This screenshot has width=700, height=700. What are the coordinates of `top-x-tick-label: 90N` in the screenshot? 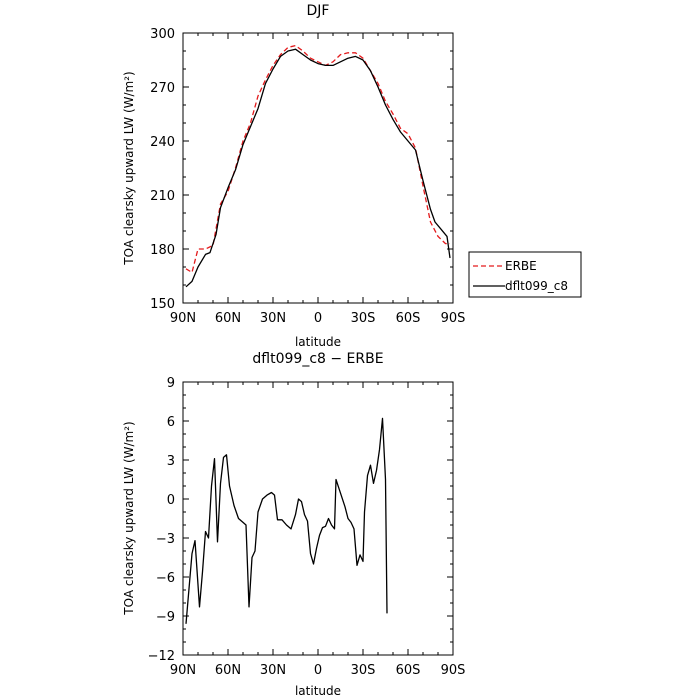 It's located at (183, 318).